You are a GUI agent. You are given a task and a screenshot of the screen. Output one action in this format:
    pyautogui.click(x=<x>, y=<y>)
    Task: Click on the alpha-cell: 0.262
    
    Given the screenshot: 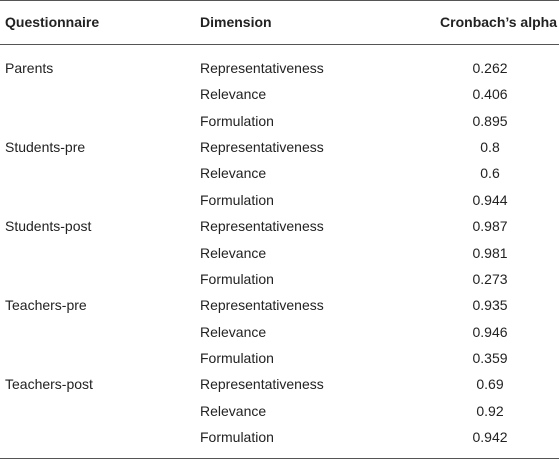 What is the action you would take?
    pyautogui.click(x=490, y=68)
    